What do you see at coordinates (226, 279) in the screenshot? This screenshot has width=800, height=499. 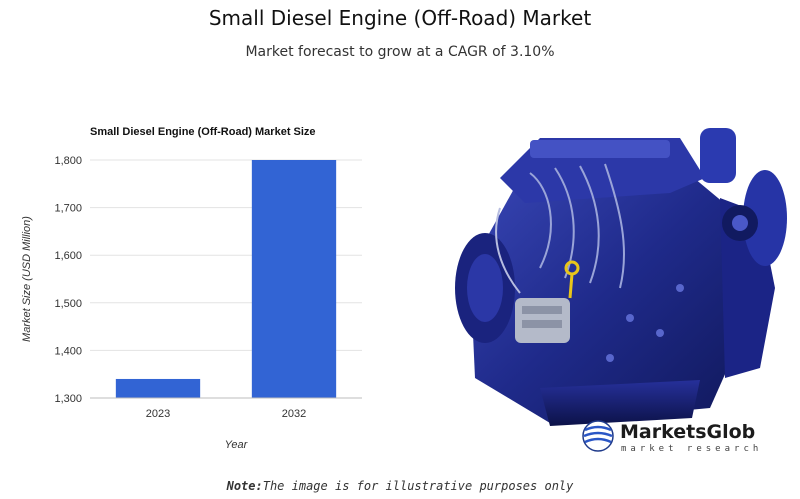 I see `chart-bars` at bounding box center [226, 279].